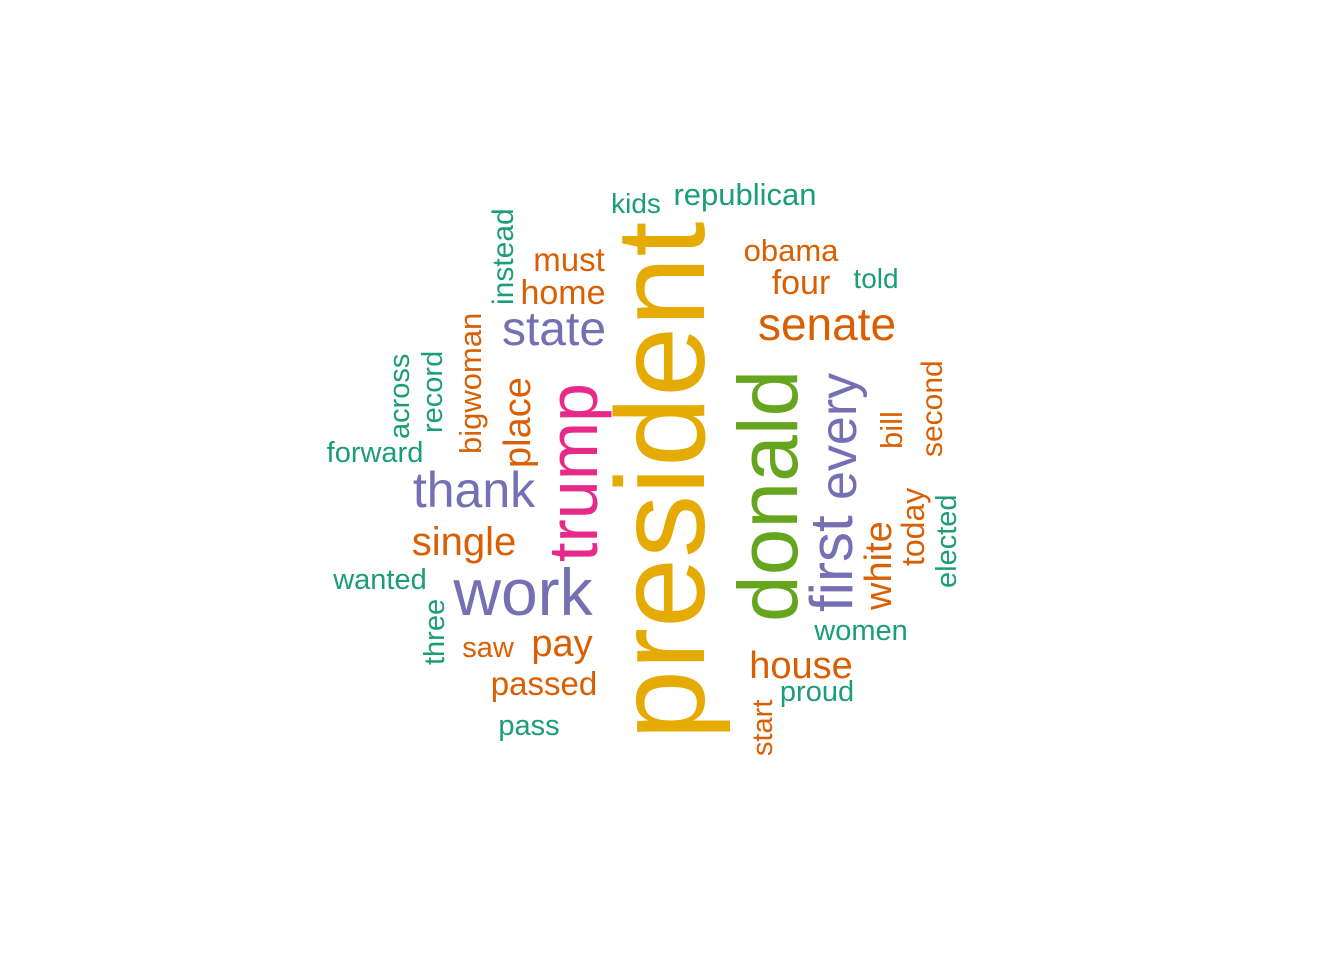 The height and width of the screenshot is (960, 1344). What do you see at coordinates (768, 496) in the screenshot?
I see `word-donald: donald` at bounding box center [768, 496].